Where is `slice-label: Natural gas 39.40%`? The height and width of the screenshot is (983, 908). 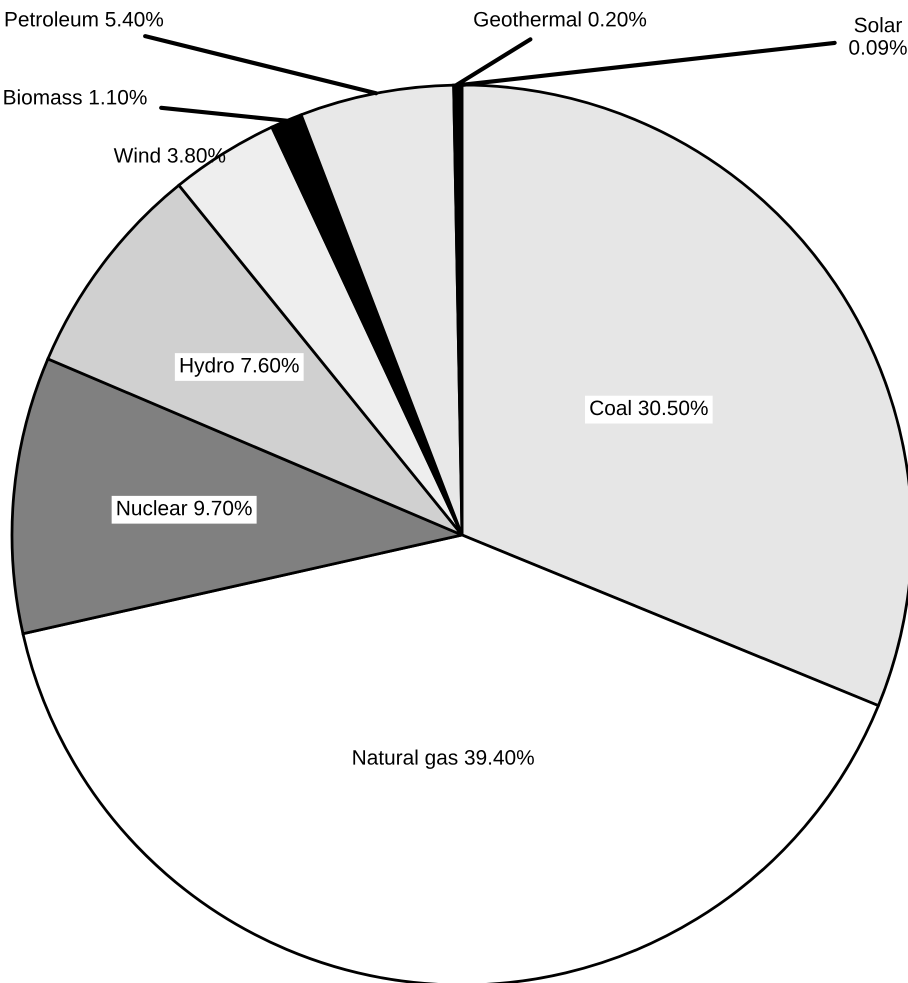
slice-label: Natural gas 39.40% is located at coordinates (443, 759).